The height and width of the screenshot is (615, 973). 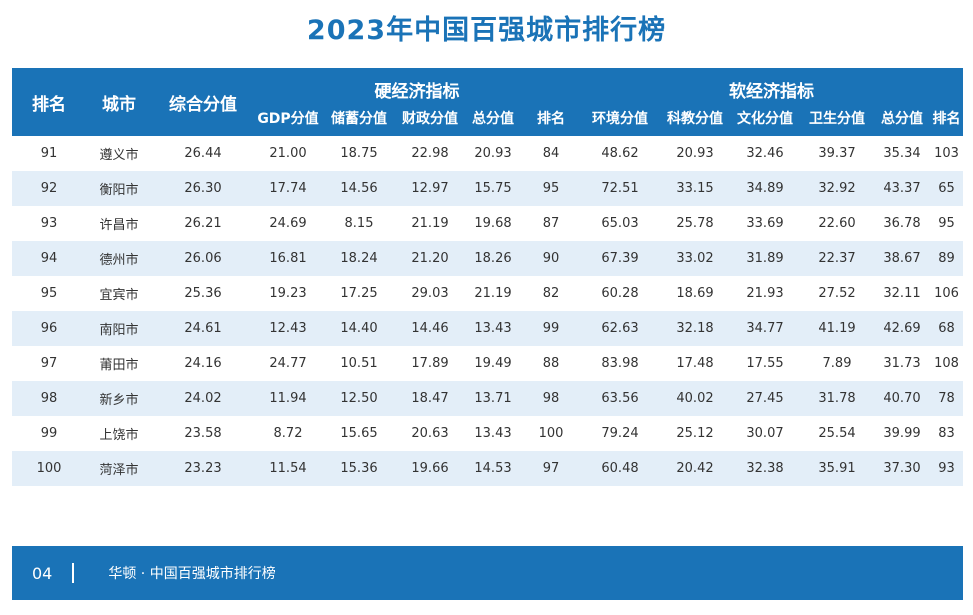 What do you see at coordinates (902, 188) in the screenshot?
I see `table-cell: 43.37` at bounding box center [902, 188].